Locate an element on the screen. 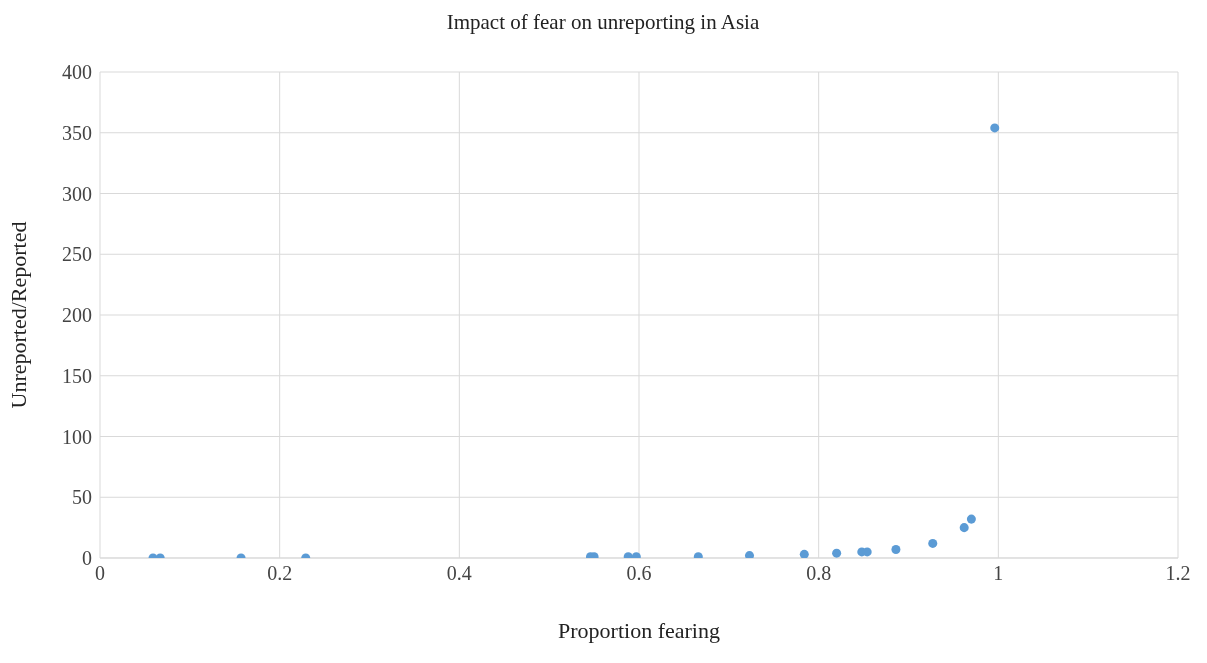 The width and height of the screenshot is (1207, 663). y-tick-label: 400 is located at coordinates (77, 72).